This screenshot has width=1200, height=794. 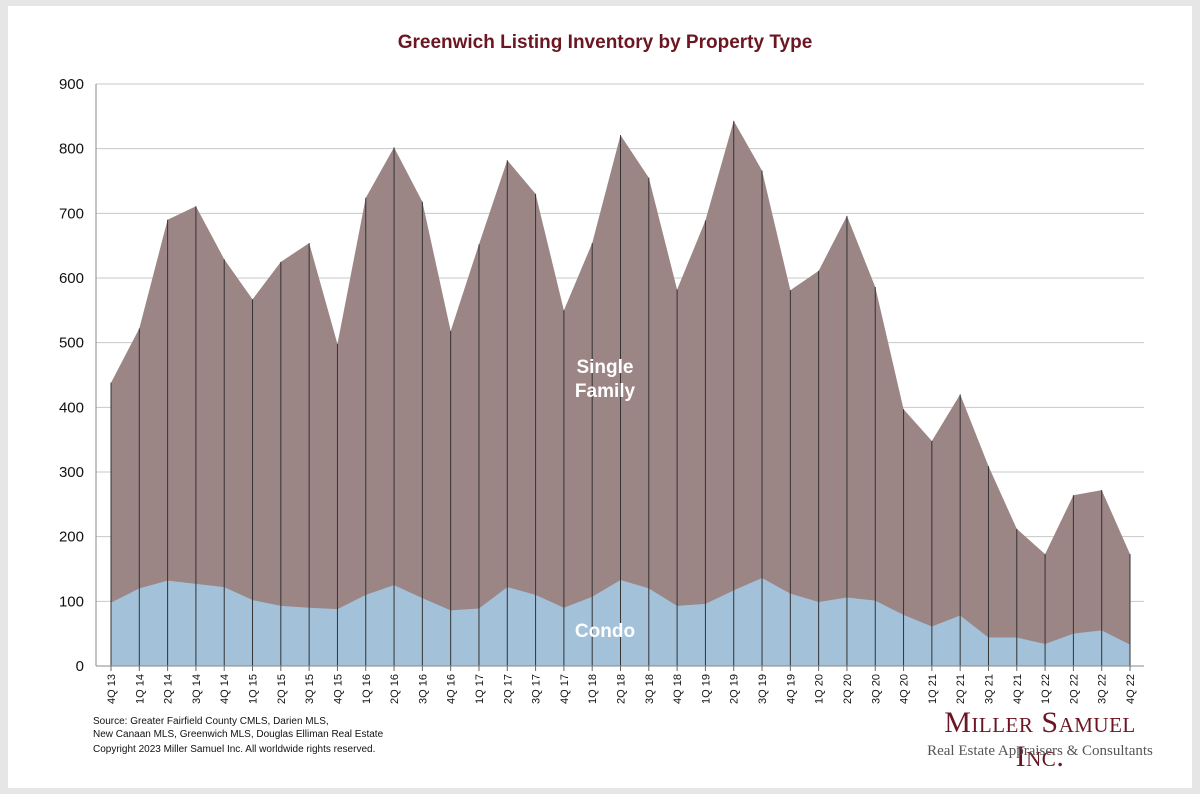 I want to click on x-tick-label: 2Q 18, so click(x=622, y=689).